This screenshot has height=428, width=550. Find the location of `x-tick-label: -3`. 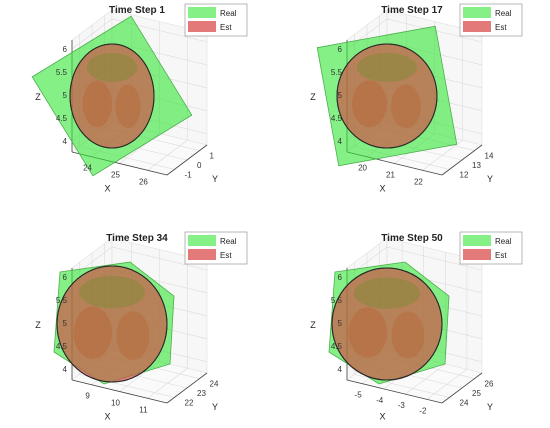

x-tick-label: -3 is located at coordinates (402, 405).